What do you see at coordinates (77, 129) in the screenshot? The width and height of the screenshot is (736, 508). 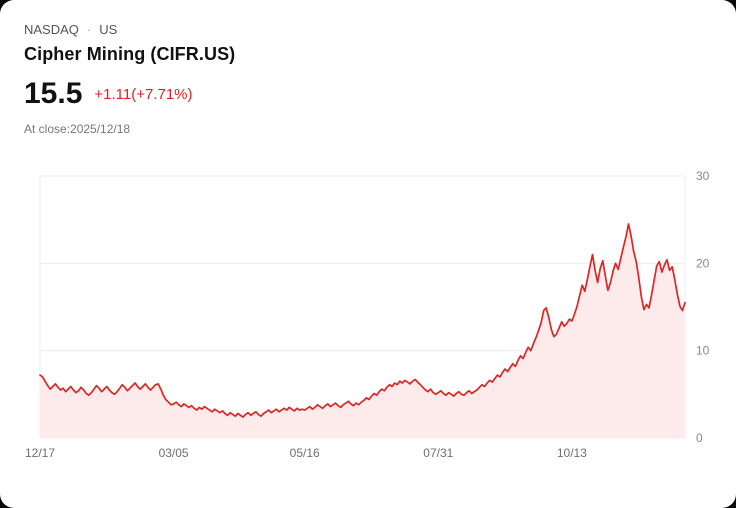 I see `close-timestamp: At close:2025/12/18` at bounding box center [77, 129].